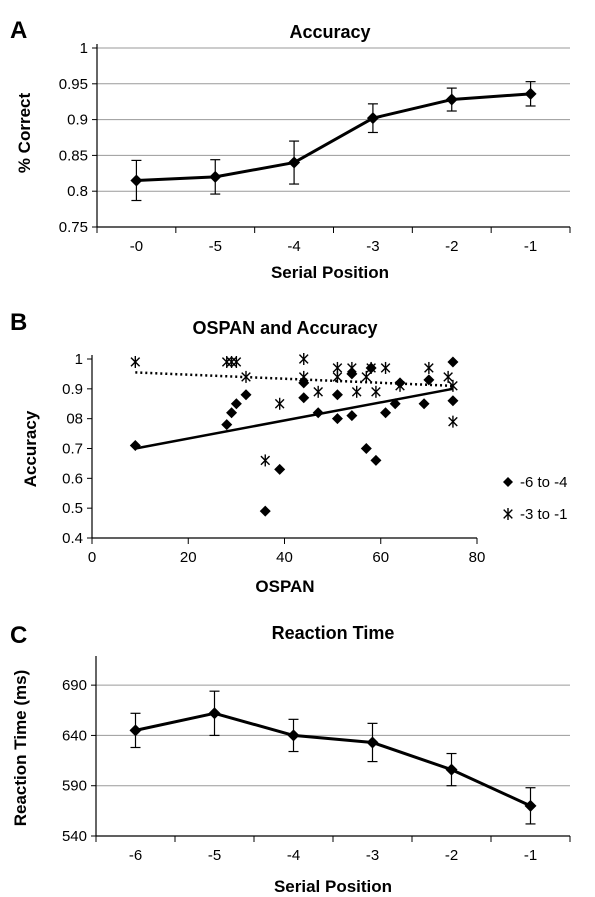  I want to click on legend-diamond, so click(508, 482).